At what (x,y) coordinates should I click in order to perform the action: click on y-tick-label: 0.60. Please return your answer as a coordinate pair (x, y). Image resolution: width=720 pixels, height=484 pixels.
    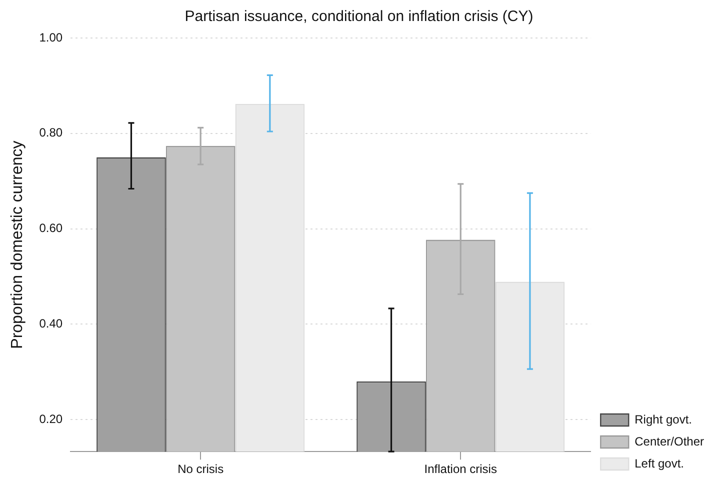
    Looking at the image, I should click on (51, 228).